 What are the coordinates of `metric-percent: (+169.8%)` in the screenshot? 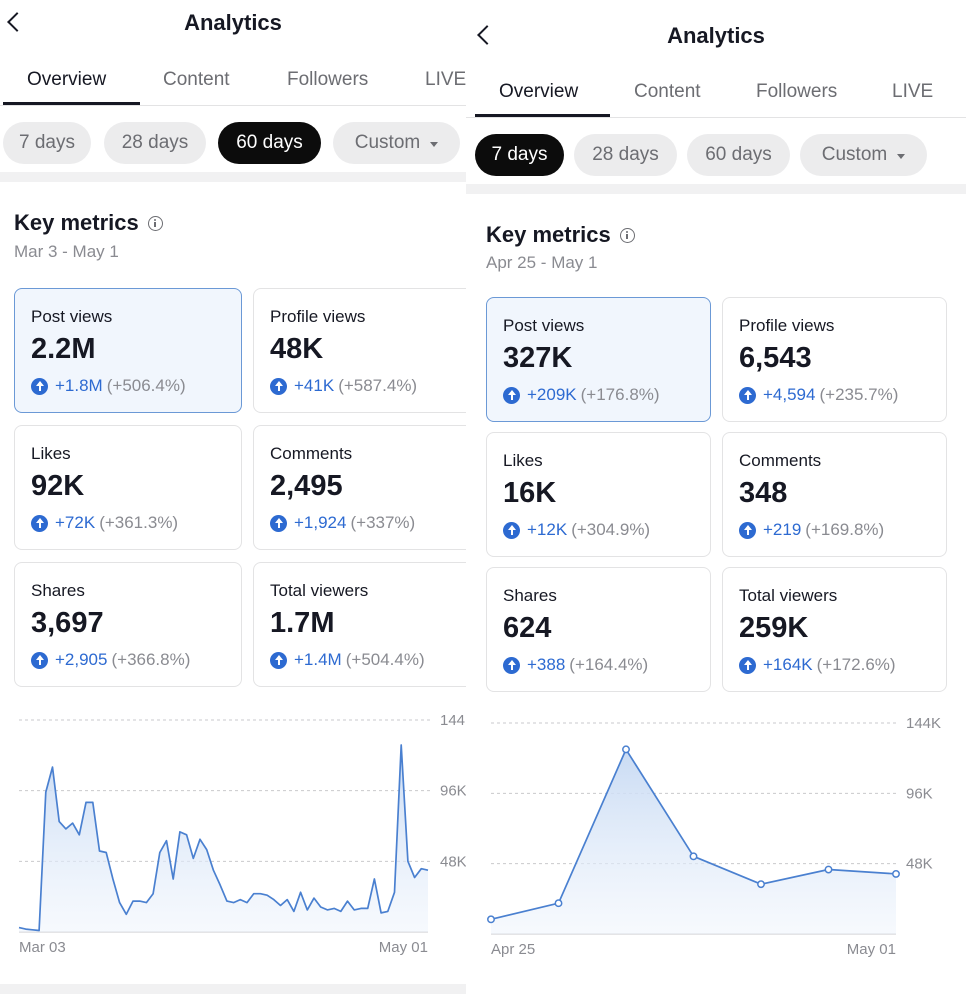 It's located at (845, 529).